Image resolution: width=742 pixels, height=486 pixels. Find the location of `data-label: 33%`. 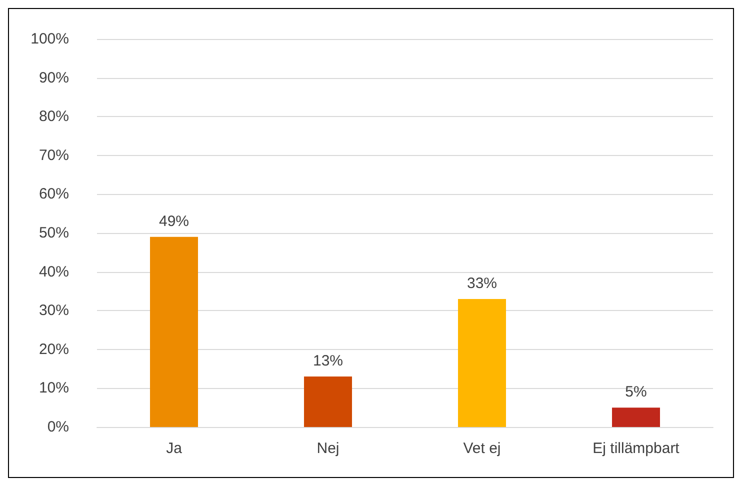

data-label: 33% is located at coordinates (482, 283).